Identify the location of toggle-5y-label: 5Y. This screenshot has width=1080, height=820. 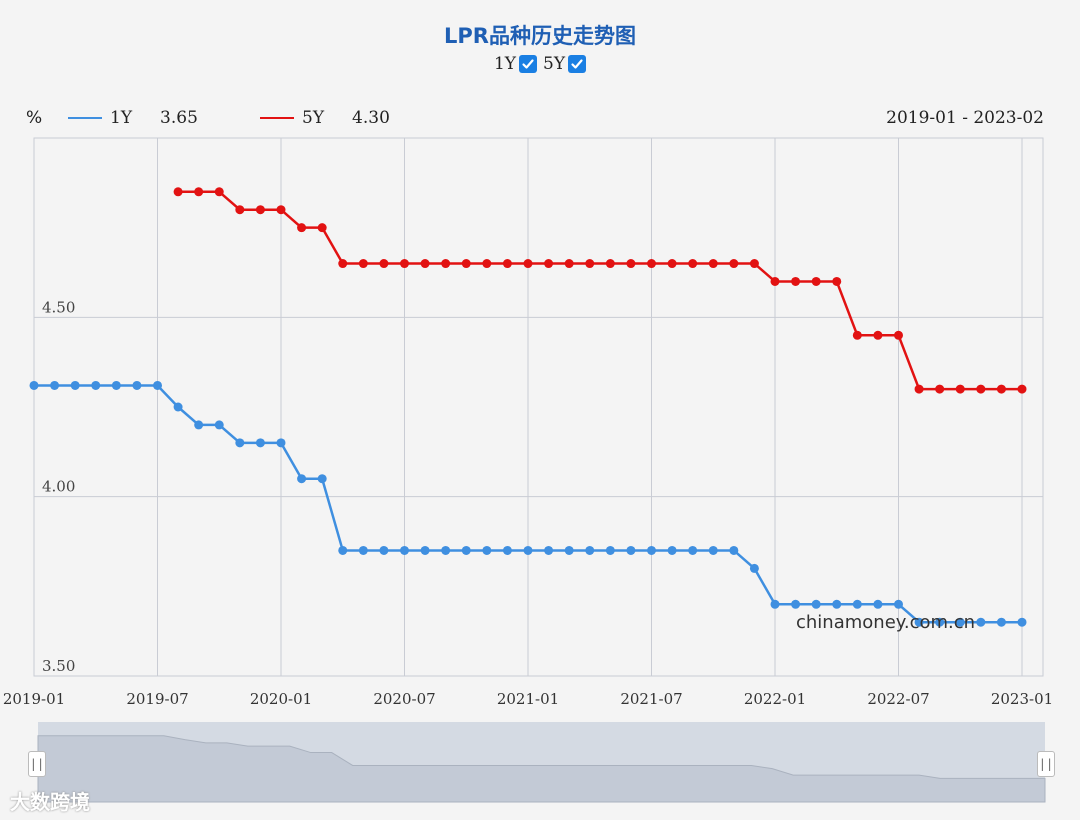
(554, 64).